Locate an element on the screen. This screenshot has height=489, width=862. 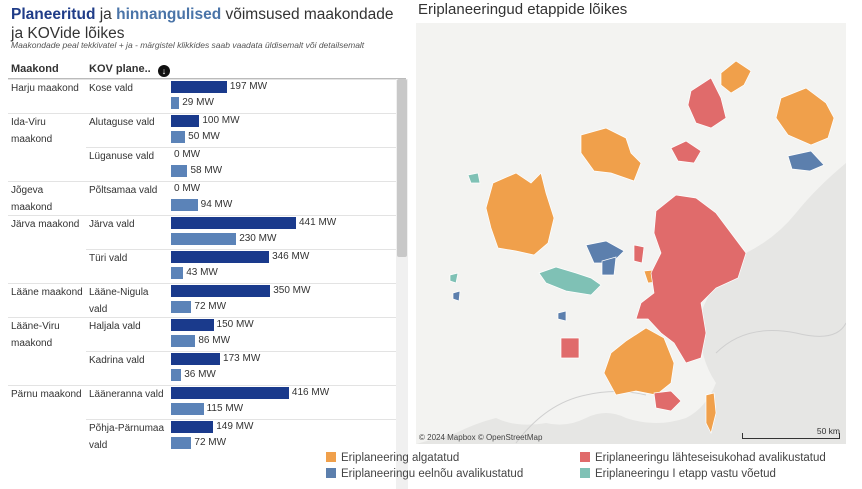
estimated-value-label: 36 MW is located at coordinates (200, 374).